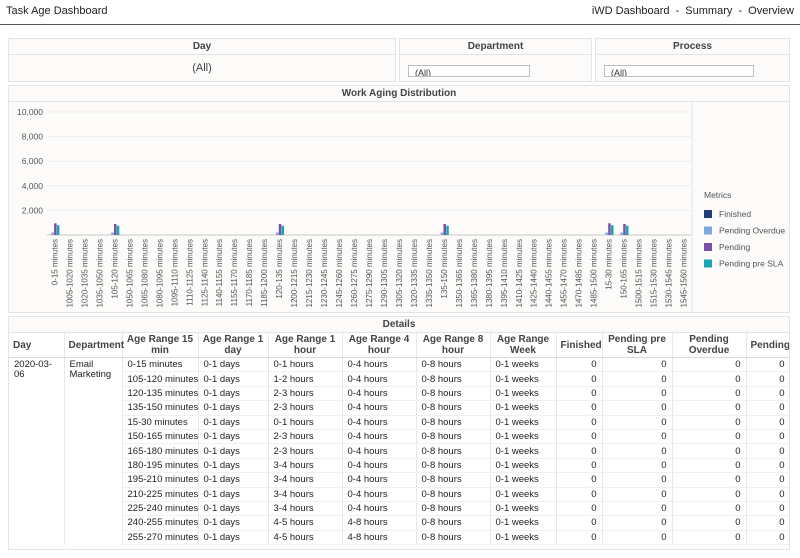 This screenshot has width=800, height=558. I want to click on x-tick-label: 1320-1335 minutes, so click(414, 273).